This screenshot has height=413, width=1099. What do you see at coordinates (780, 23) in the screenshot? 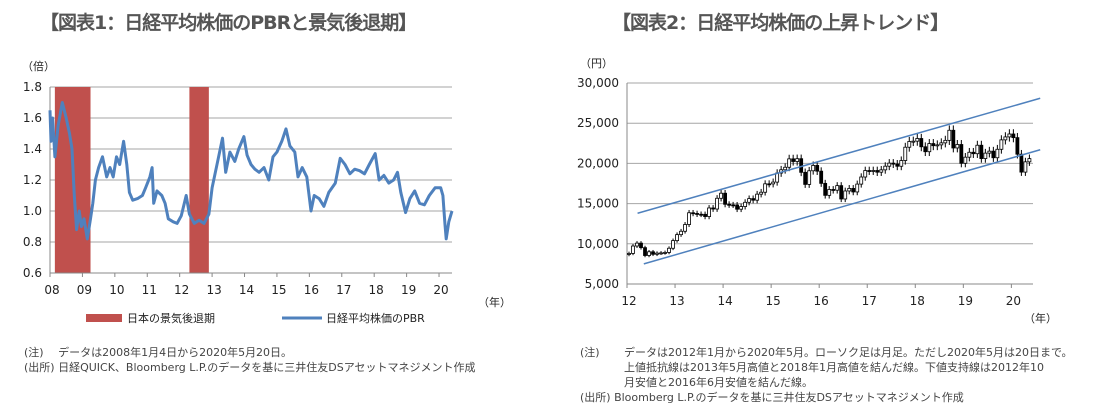
I see `chart2-title: 【図表2：日経平均株価の上昇トレンド】` at bounding box center [780, 23].